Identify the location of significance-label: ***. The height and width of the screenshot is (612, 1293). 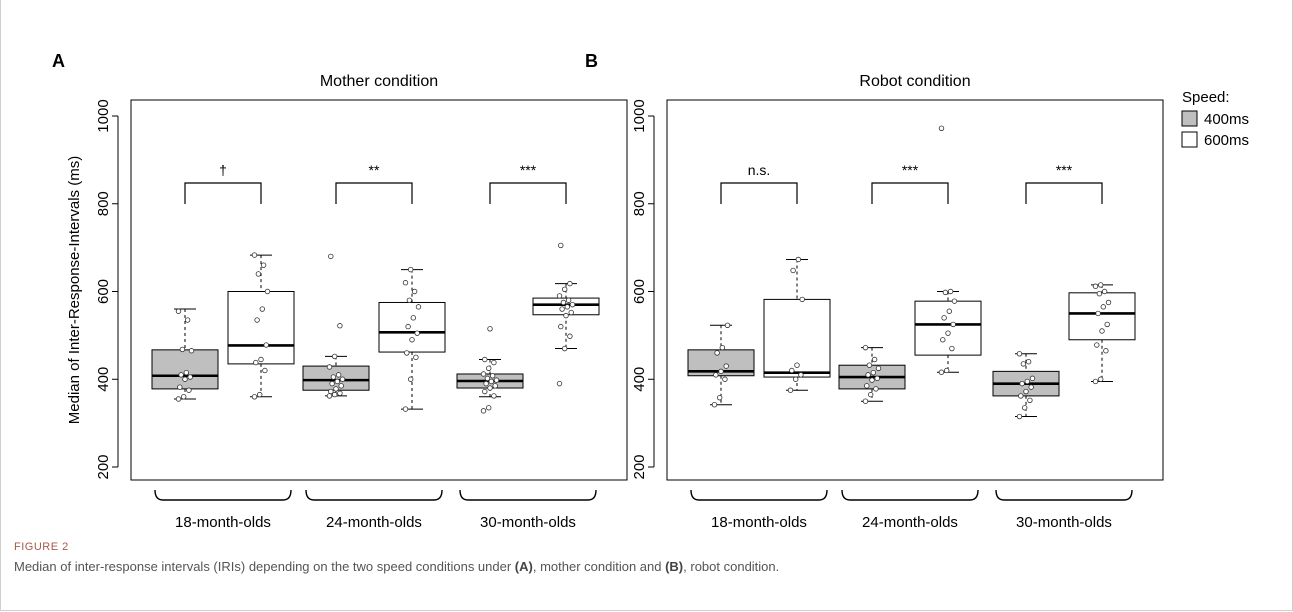
(528, 170).